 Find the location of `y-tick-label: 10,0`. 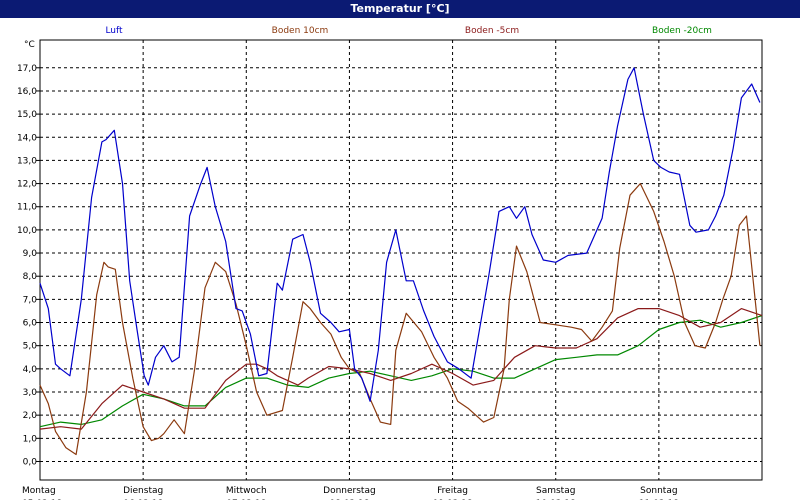

y-tick-label: 10,0 is located at coordinates (27, 231).